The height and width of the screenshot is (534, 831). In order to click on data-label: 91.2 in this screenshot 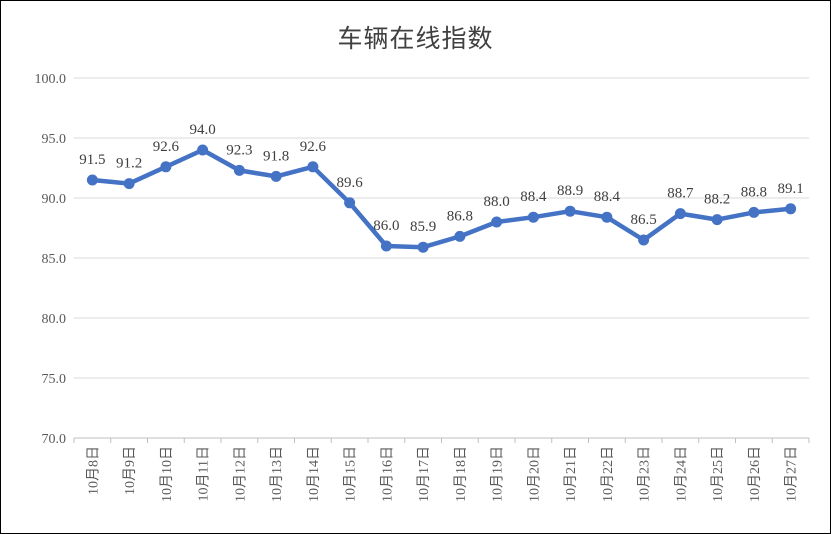, I will do `click(129, 164)`.